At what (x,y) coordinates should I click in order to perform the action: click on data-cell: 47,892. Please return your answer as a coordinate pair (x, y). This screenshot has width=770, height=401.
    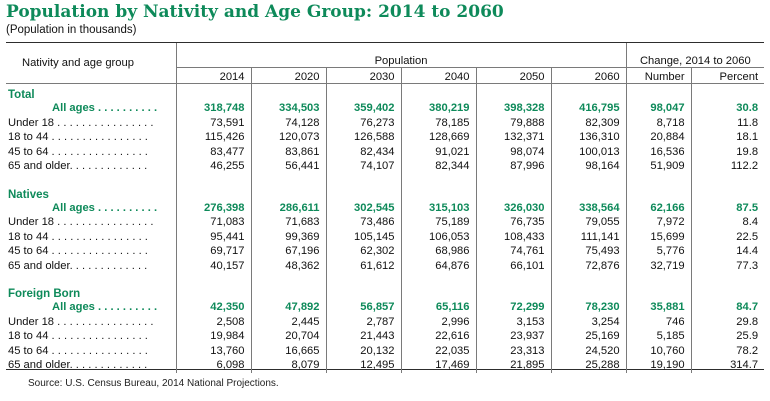
    Looking at the image, I should click on (288, 307).